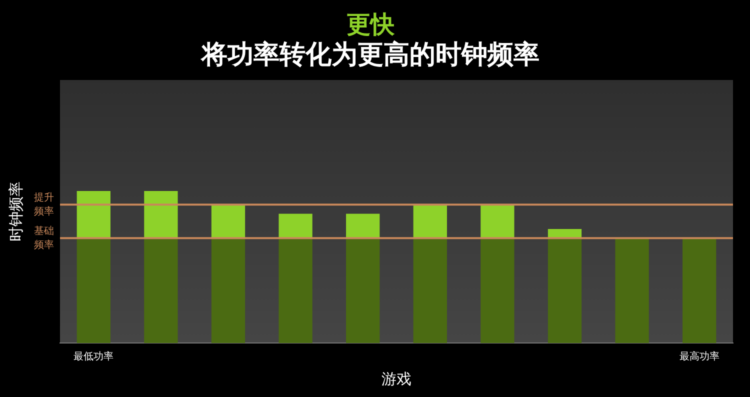  I want to click on x-tick-label: 最高功率, so click(699, 356).